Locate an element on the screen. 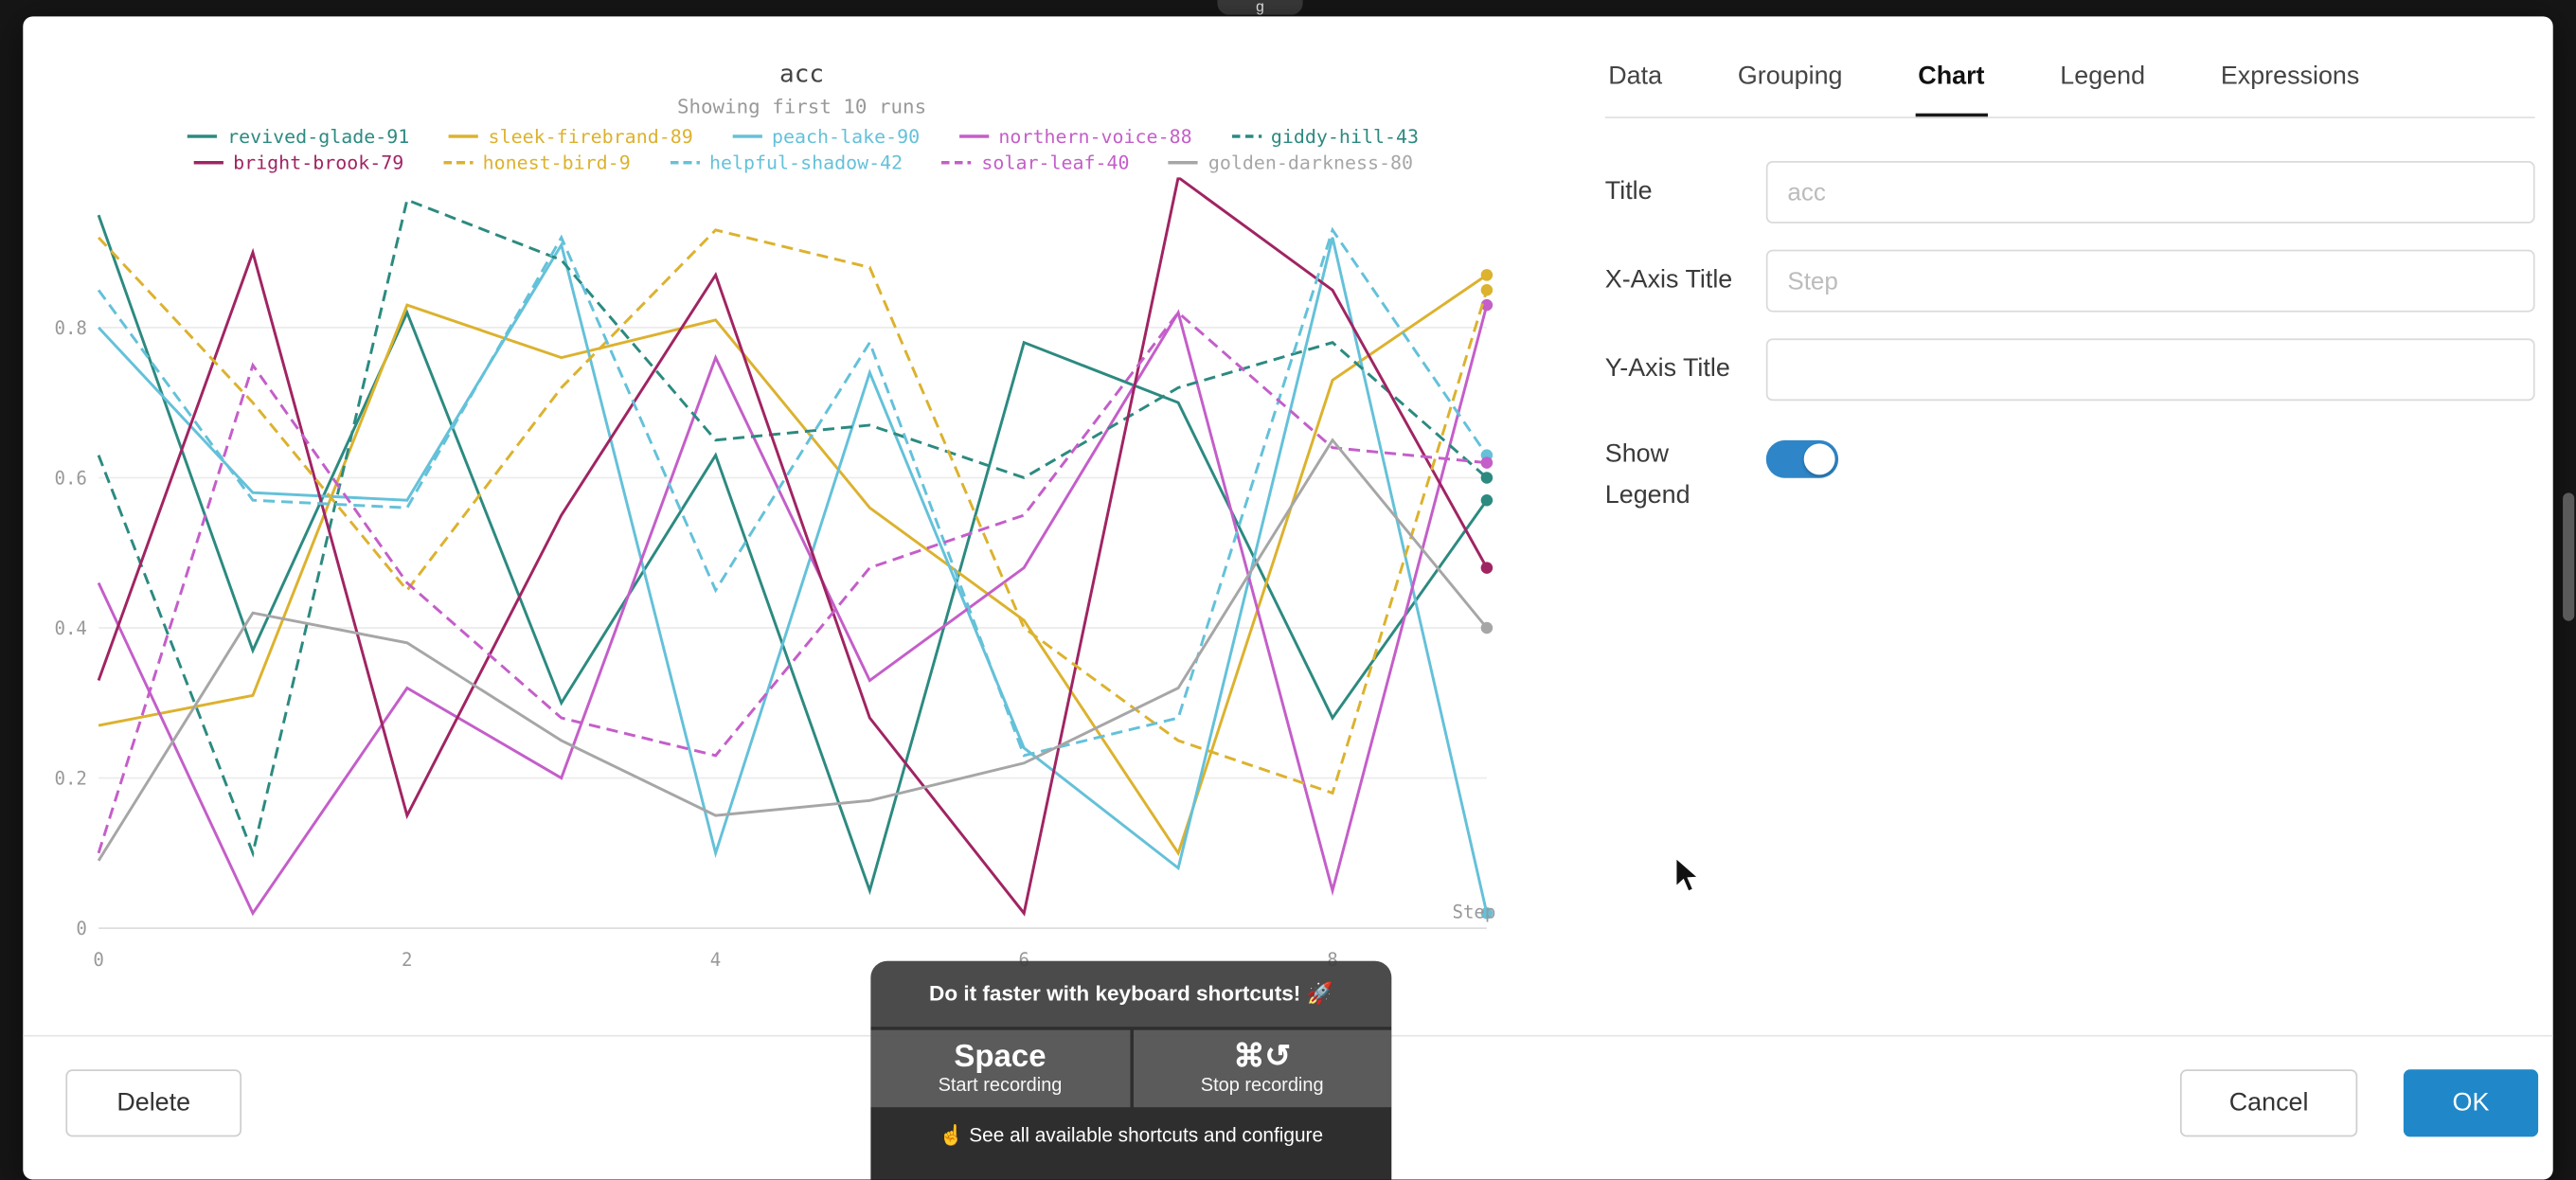  shortcut-key-cell: Space Start recording is located at coordinates (1000, 1068).